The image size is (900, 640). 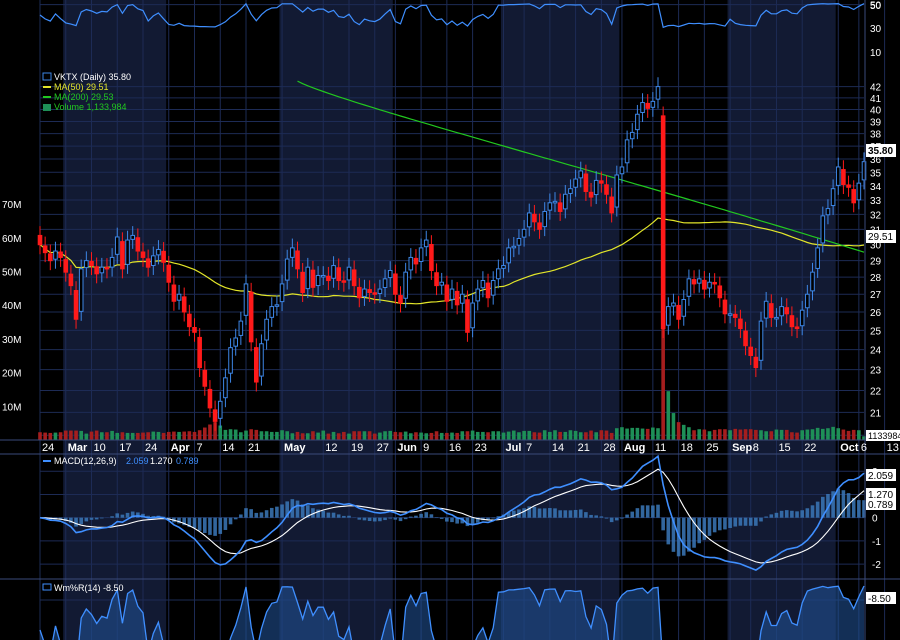 What do you see at coordinates (876, 262) in the screenshot?
I see `price-tick-label: 29` at bounding box center [876, 262].